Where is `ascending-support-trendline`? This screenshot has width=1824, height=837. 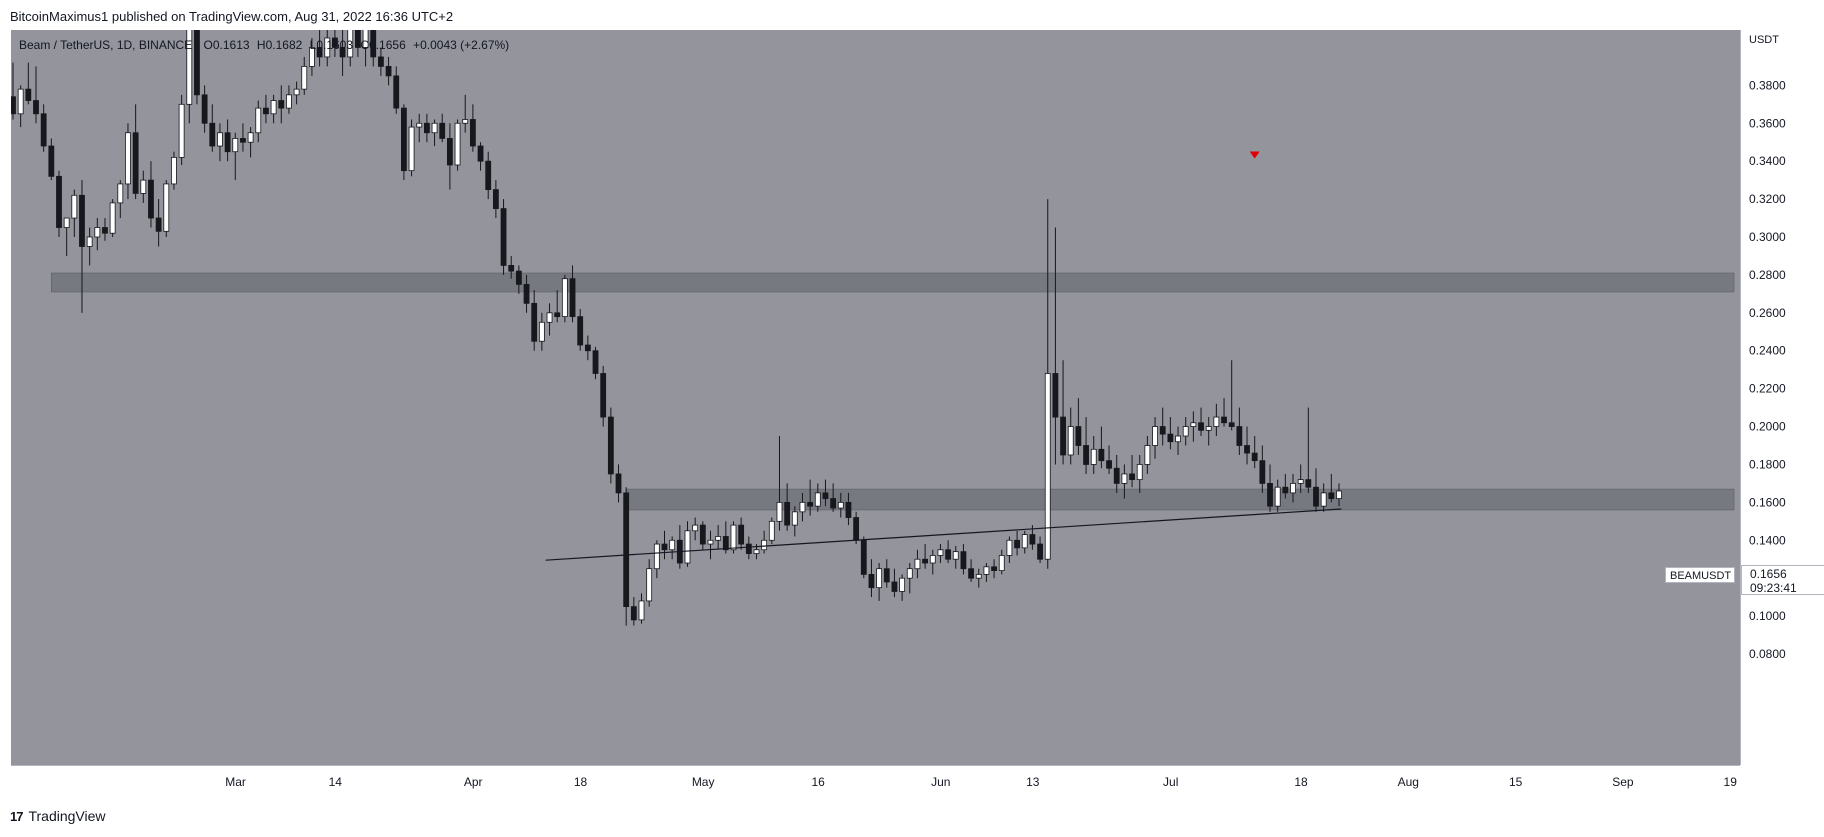
ascending-support-trendline is located at coordinates (943, 534).